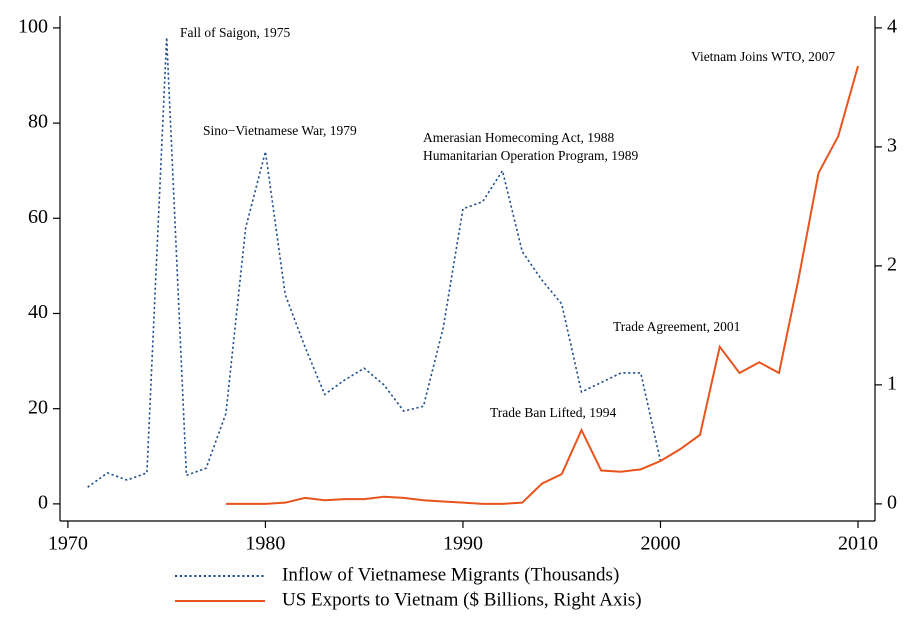  What do you see at coordinates (43, 502) in the screenshot?
I see `y-tick-label: 0` at bounding box center [43, 502].